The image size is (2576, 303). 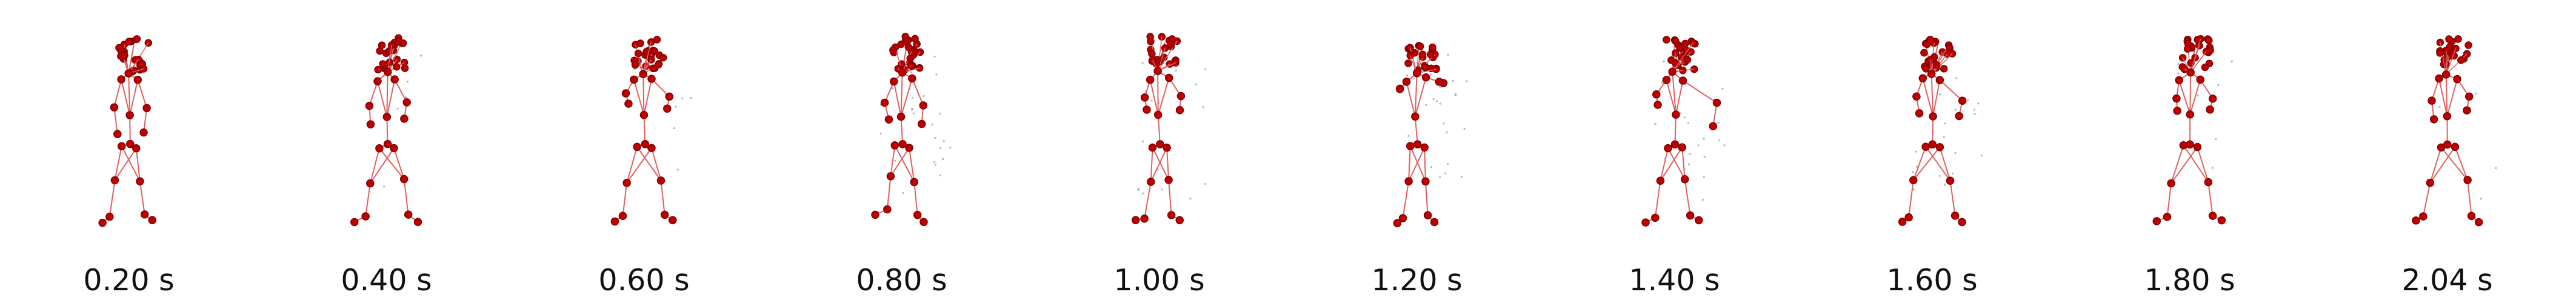 What do you see at coordinates (2447, 280) in the screenshot?
I see `frame-time-label: 2.04 s` at bounding box center [2447, 280].